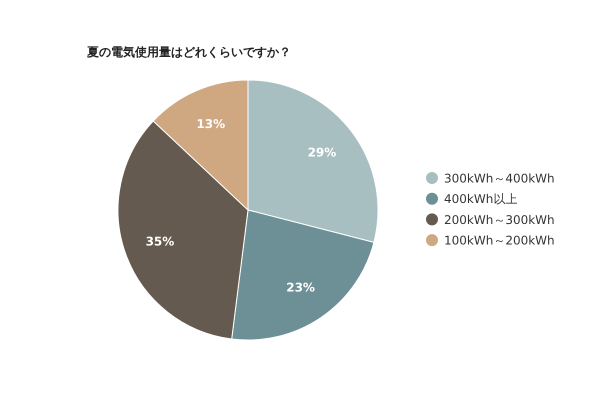 Image resolution: width=600 pixels, height=400 pixels. I want to click on legend-label: 300kWh～400kWh, so click(499, 179).